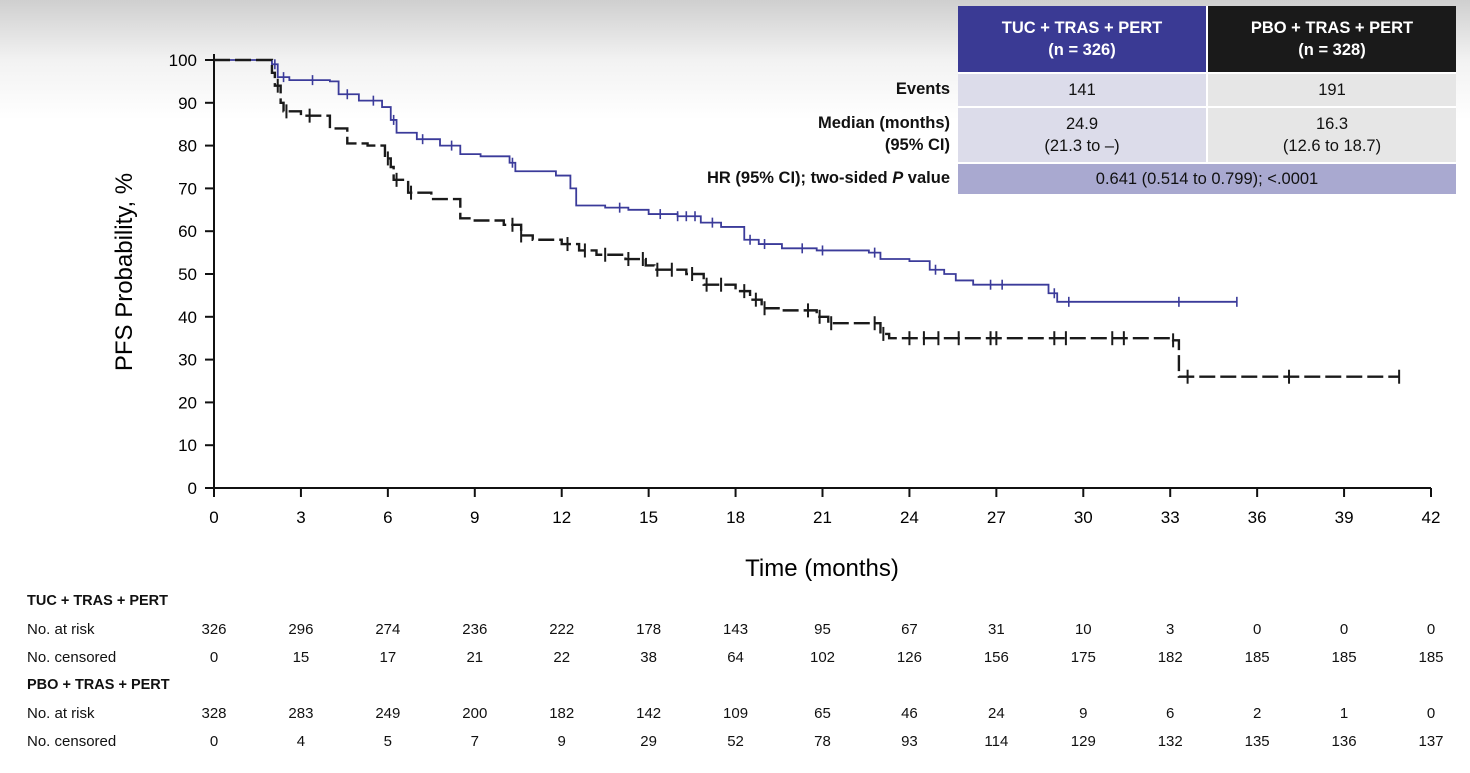 The image size is (1470, 773). What do you see at coordinates (124, 272) in the screenshot?
I see `y-axis-label: PFS Probability, %` at bounding box center [124, 272].